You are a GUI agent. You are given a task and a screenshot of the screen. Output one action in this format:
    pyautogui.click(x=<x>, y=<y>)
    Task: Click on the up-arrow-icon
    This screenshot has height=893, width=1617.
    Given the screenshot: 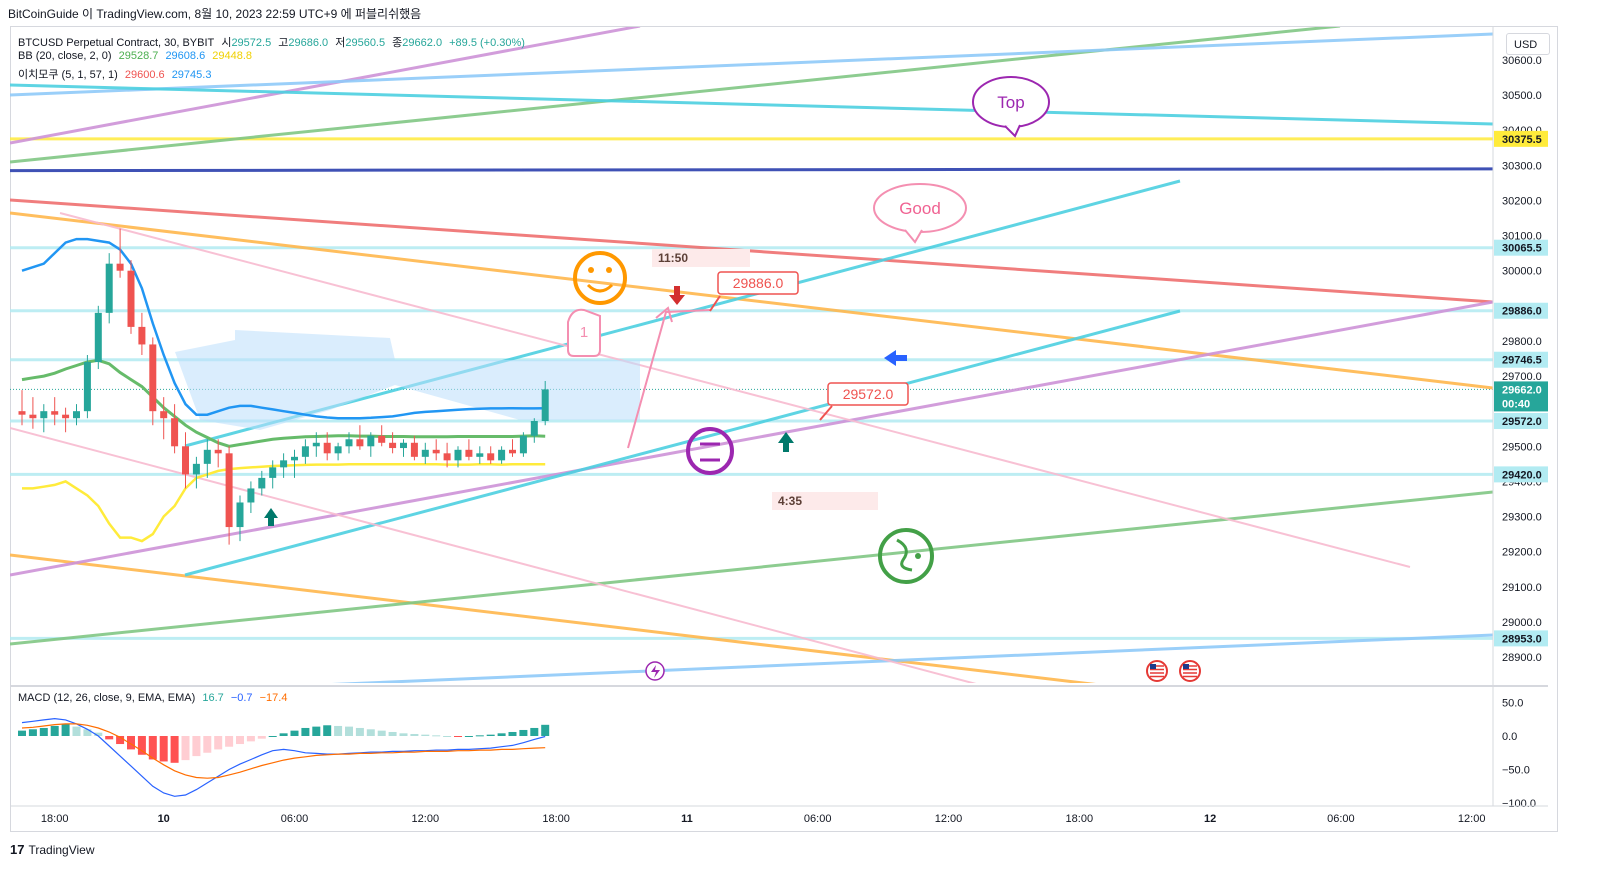 What is the action you would take?
    pyautogui.click(x=786, y=442)
    